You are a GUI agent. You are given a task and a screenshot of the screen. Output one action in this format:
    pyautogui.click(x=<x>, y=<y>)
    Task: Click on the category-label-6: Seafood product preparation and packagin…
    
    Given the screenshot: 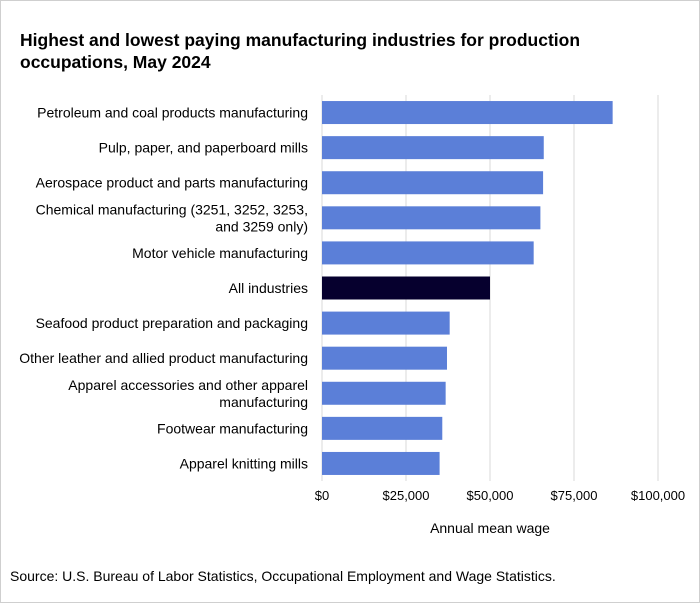 What is the action you would take?
    pyautogui.click(x=172, y=323)
    